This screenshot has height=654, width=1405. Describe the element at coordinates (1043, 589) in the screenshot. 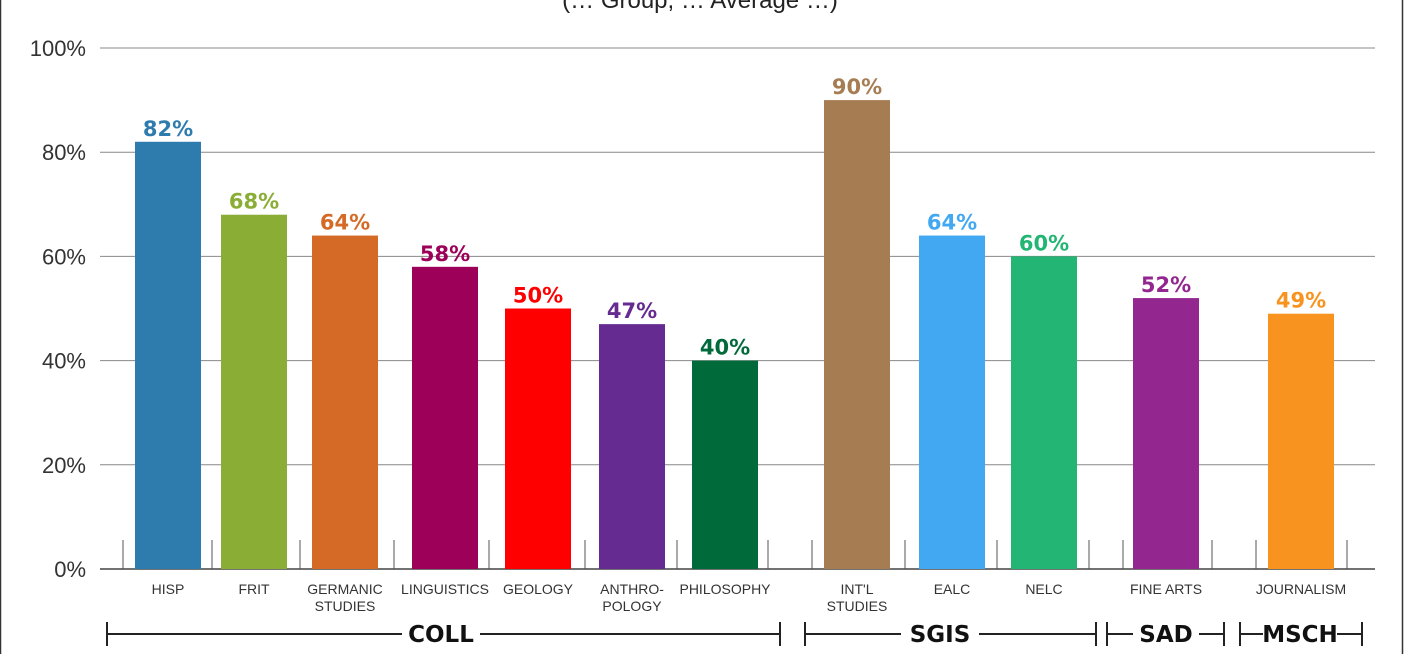

I see `category-label: NELC` at that location.